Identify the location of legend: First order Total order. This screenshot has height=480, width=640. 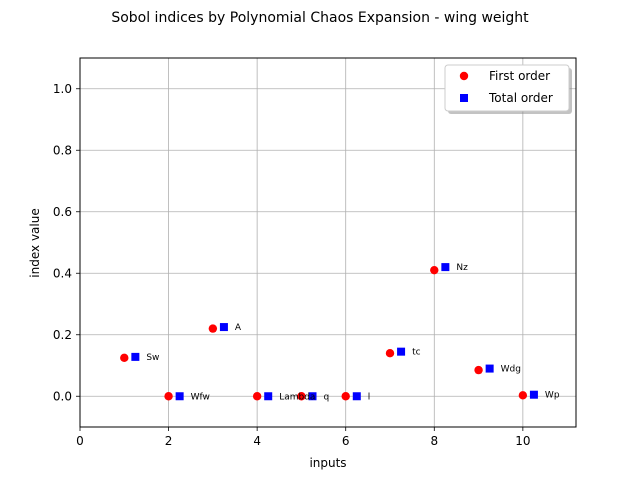
(508, 89).